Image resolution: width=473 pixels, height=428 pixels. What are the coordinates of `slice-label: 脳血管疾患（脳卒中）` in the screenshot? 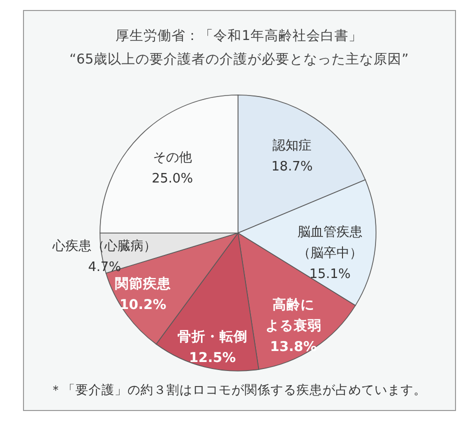 It's located at (329, 243).